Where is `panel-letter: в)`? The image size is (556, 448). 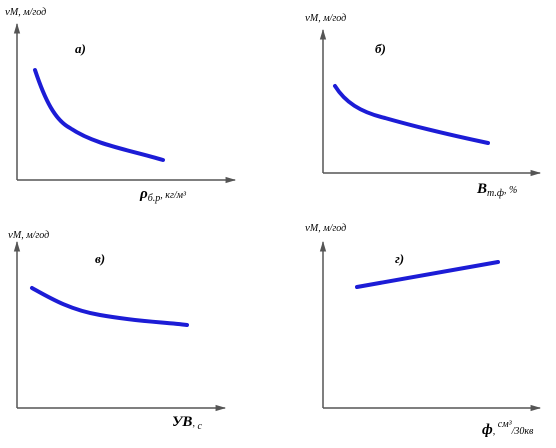
panel-letter: в) is located at coordinates (100, 258).